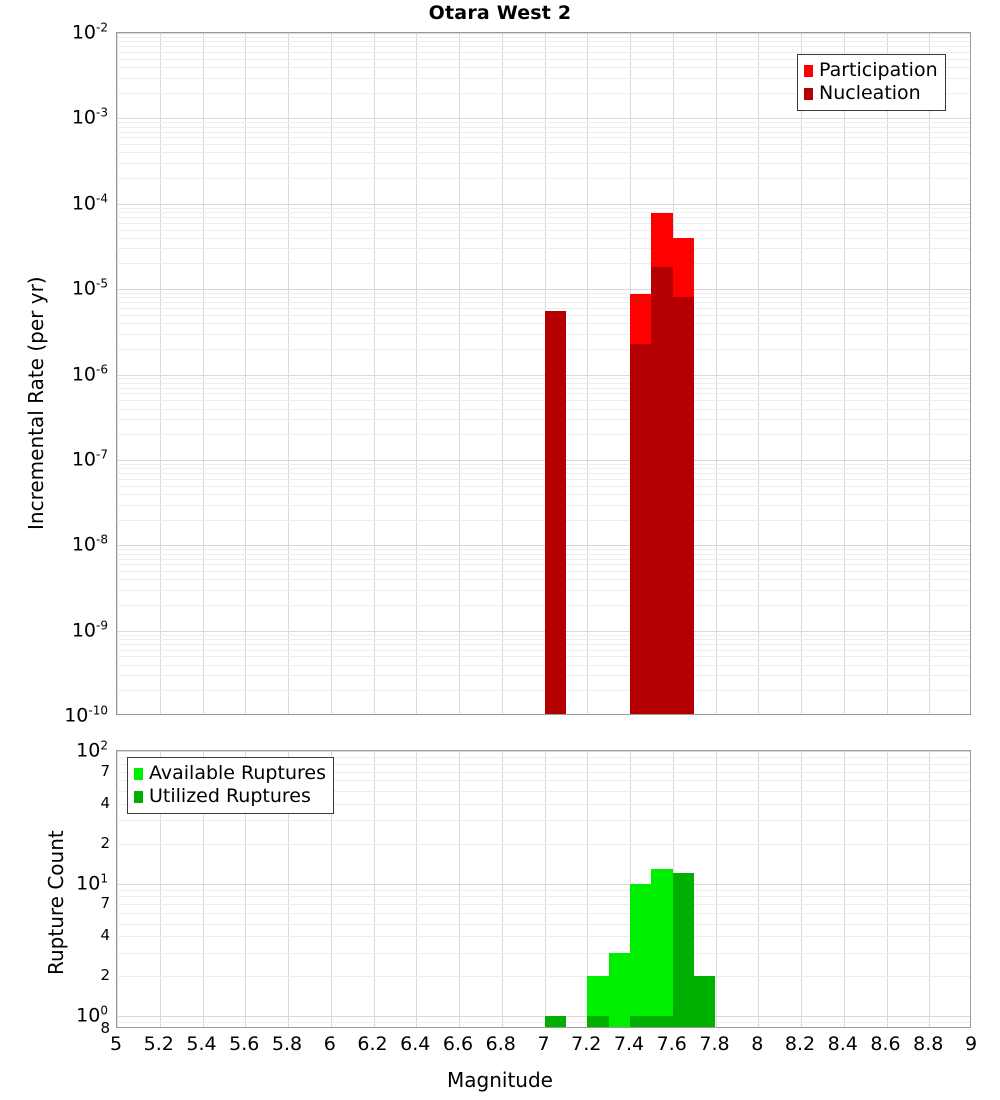 This screenshot has width=1000, height=1100. I want to click on y-tick-label: 10², so click(92, 750).